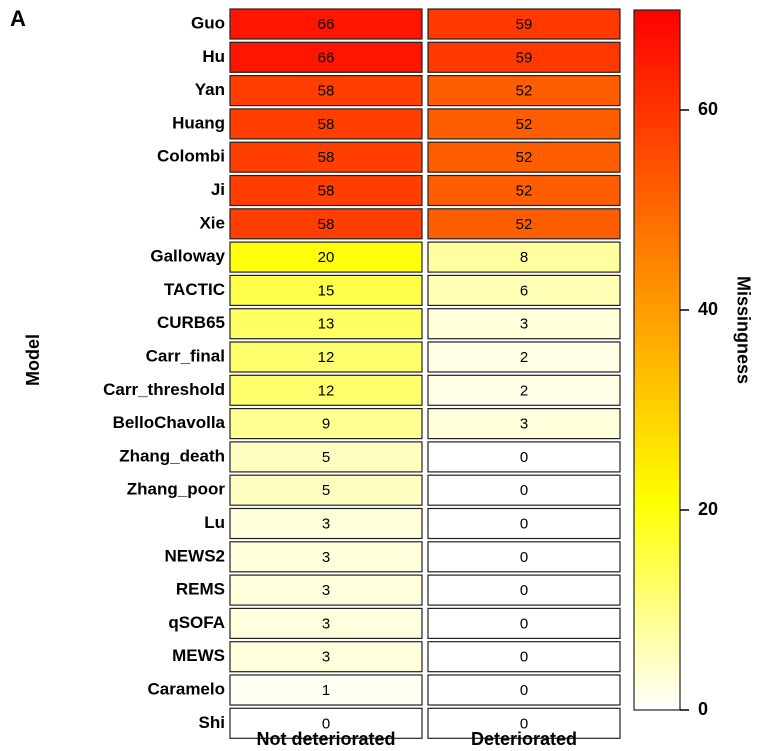  Describe the element at coordinates (164, 389) in the screenshot. I see `row-label: Carr_threshold` at that location.